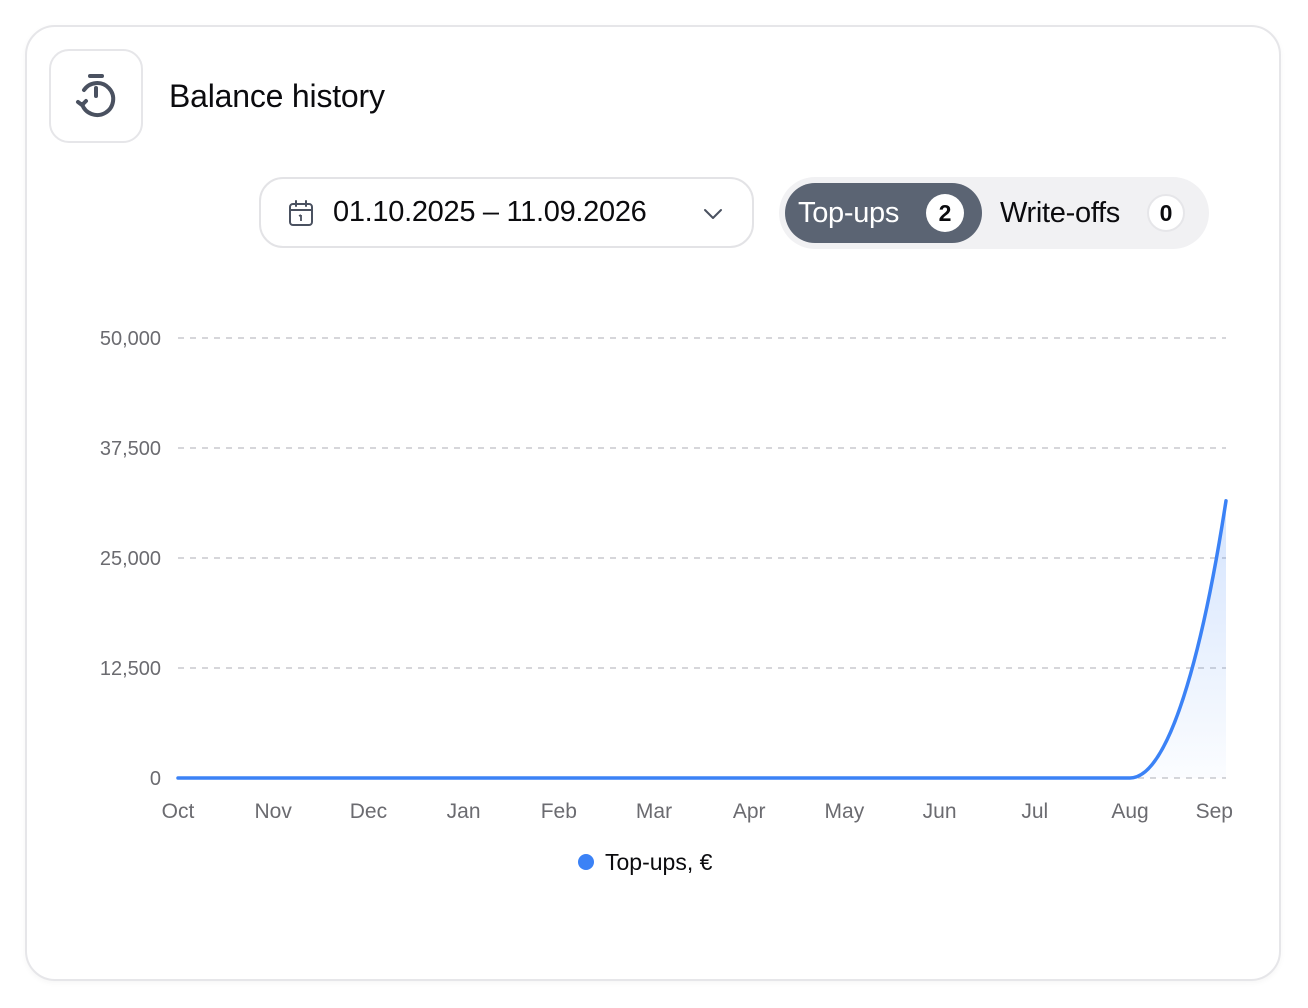 The image size is (1308, 1008). I want to click on calendar-icon, so click(301, 213).